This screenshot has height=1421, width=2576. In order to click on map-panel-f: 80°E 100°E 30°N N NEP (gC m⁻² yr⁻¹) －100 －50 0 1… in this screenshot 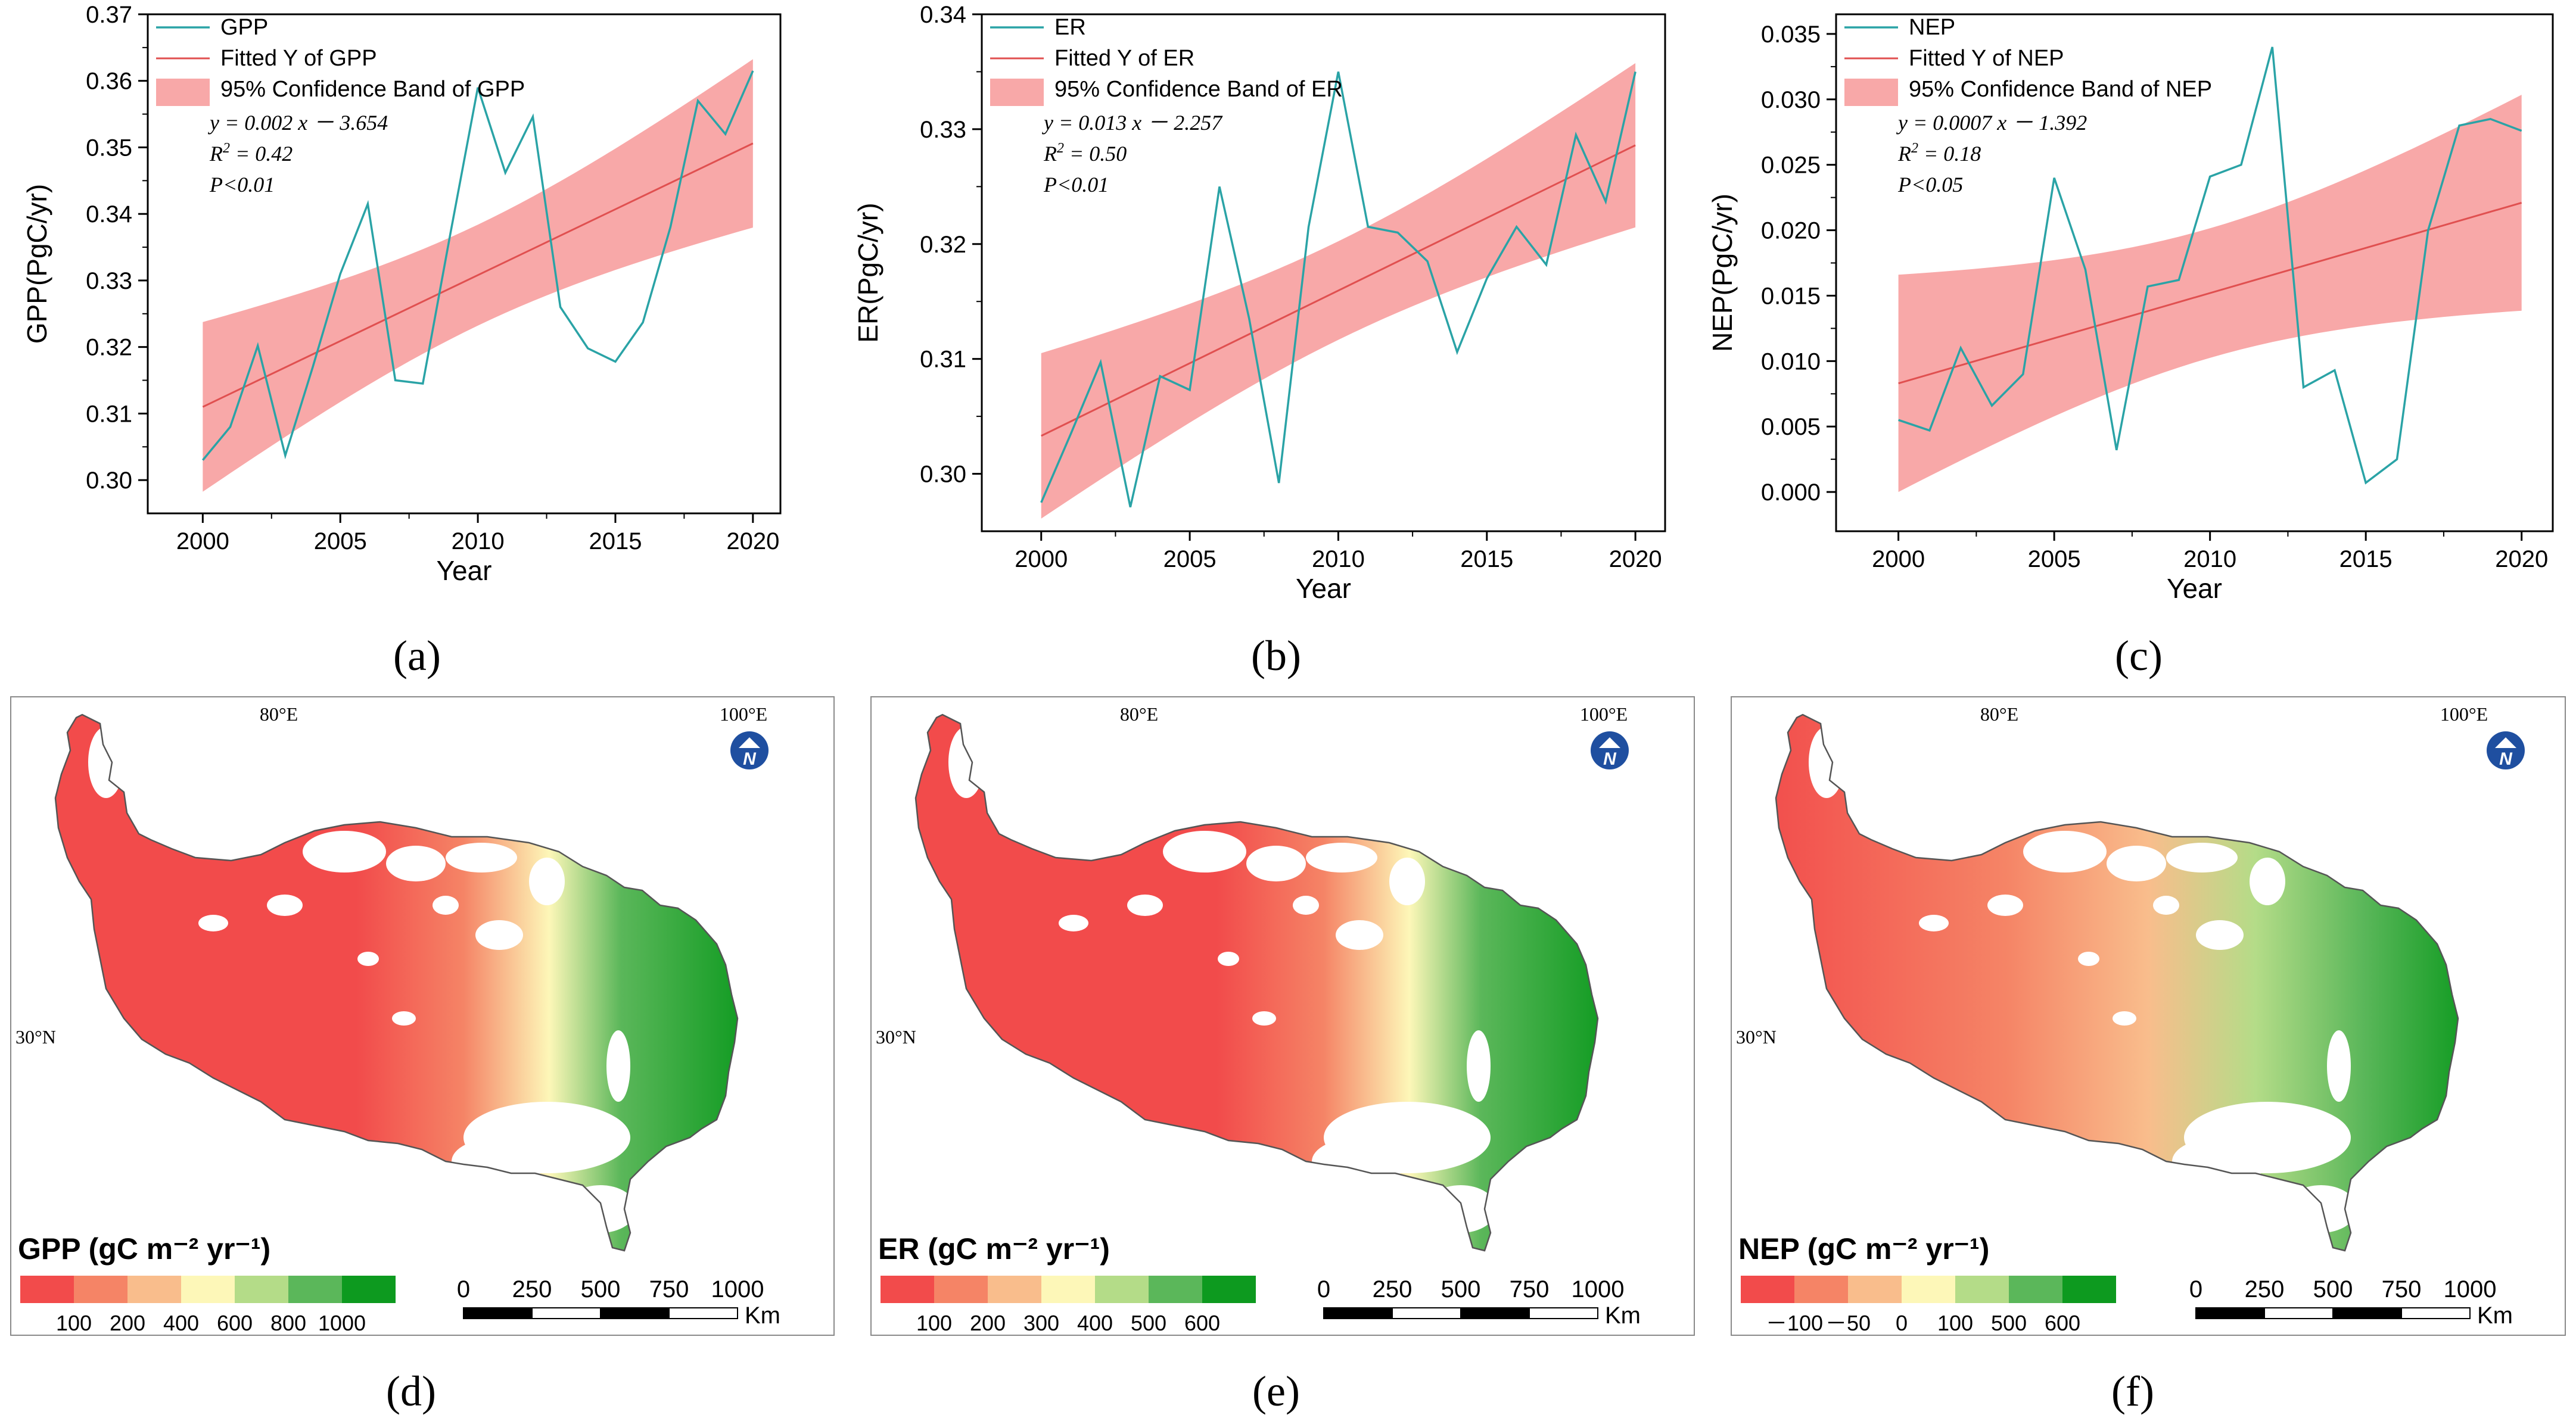, I will do `click(2148, 1016)`.